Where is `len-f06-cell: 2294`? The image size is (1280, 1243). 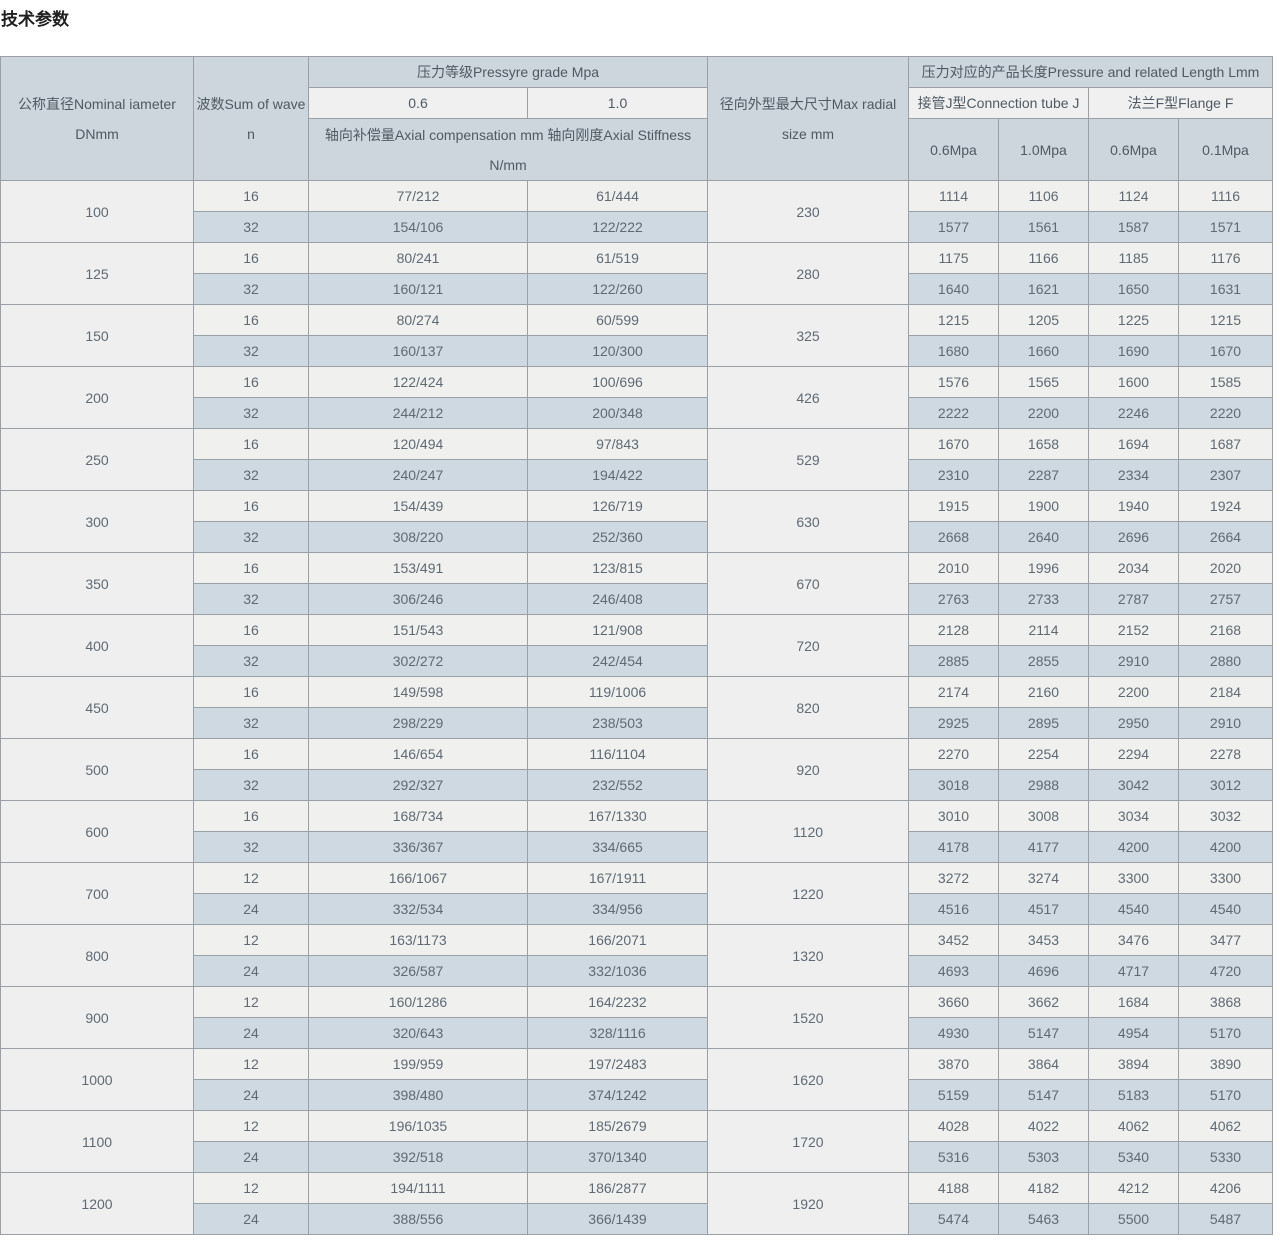 len-f06-cell: 2294 is located at coordinates (1133, 754).